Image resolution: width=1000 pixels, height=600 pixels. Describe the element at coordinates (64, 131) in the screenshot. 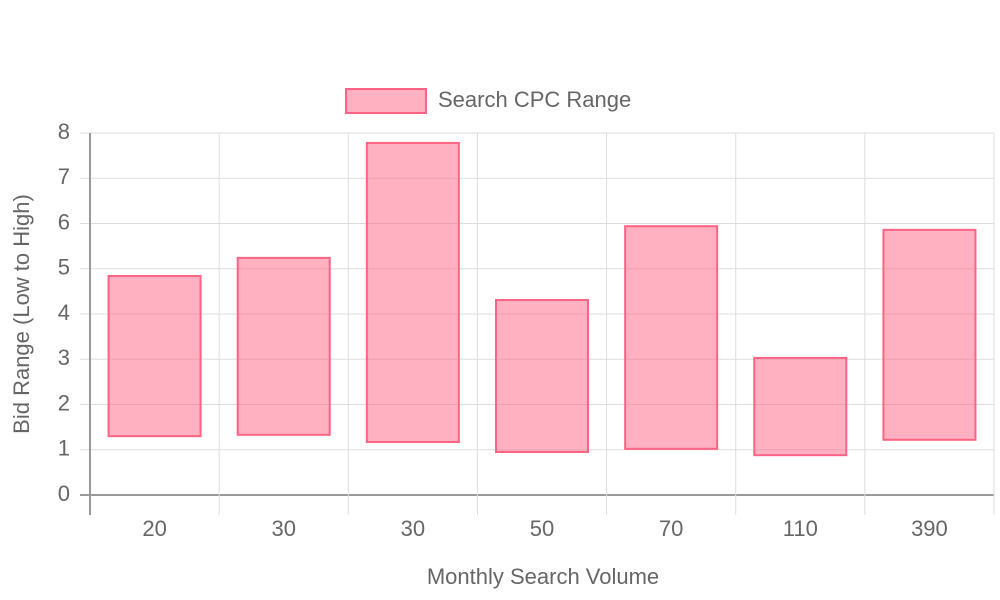

I see `y-tick-label: 8` at that location.